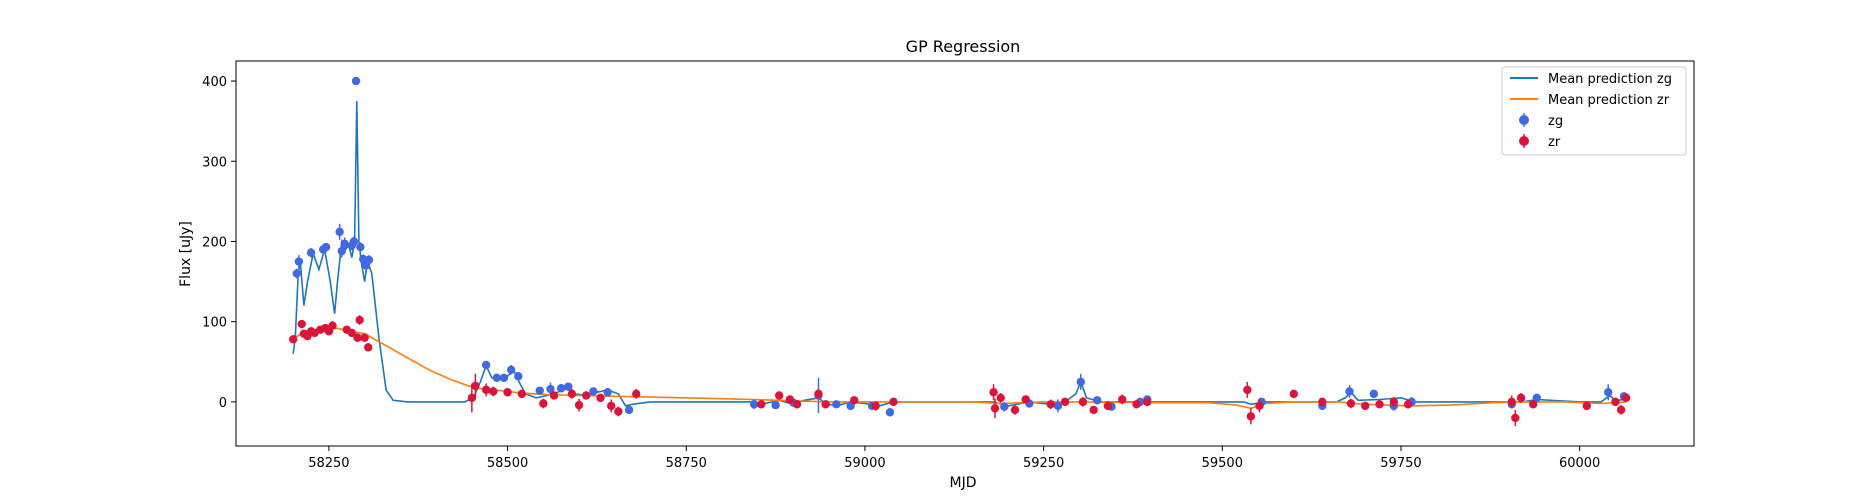  Describe the element at coordinates (186, 254) in the screenshot. I see `y-axis-label: Flux [uJy]` at that location.